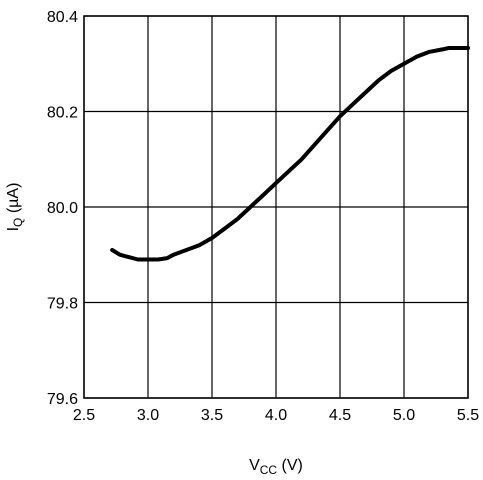  I want to click on x-tick-labels: 2.5 3.0 3.5 4.0 4.5 5.0 5.5, so click(276, 415).